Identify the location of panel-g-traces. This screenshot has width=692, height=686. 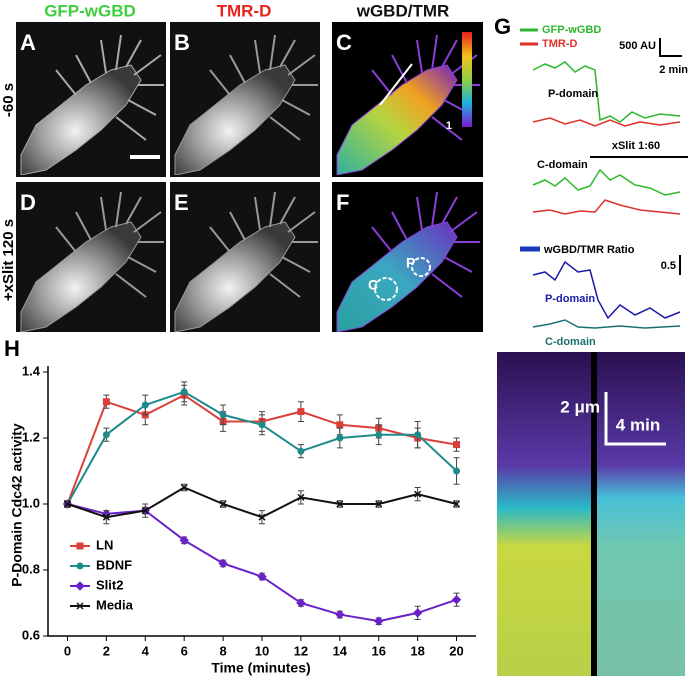
(604, 178).